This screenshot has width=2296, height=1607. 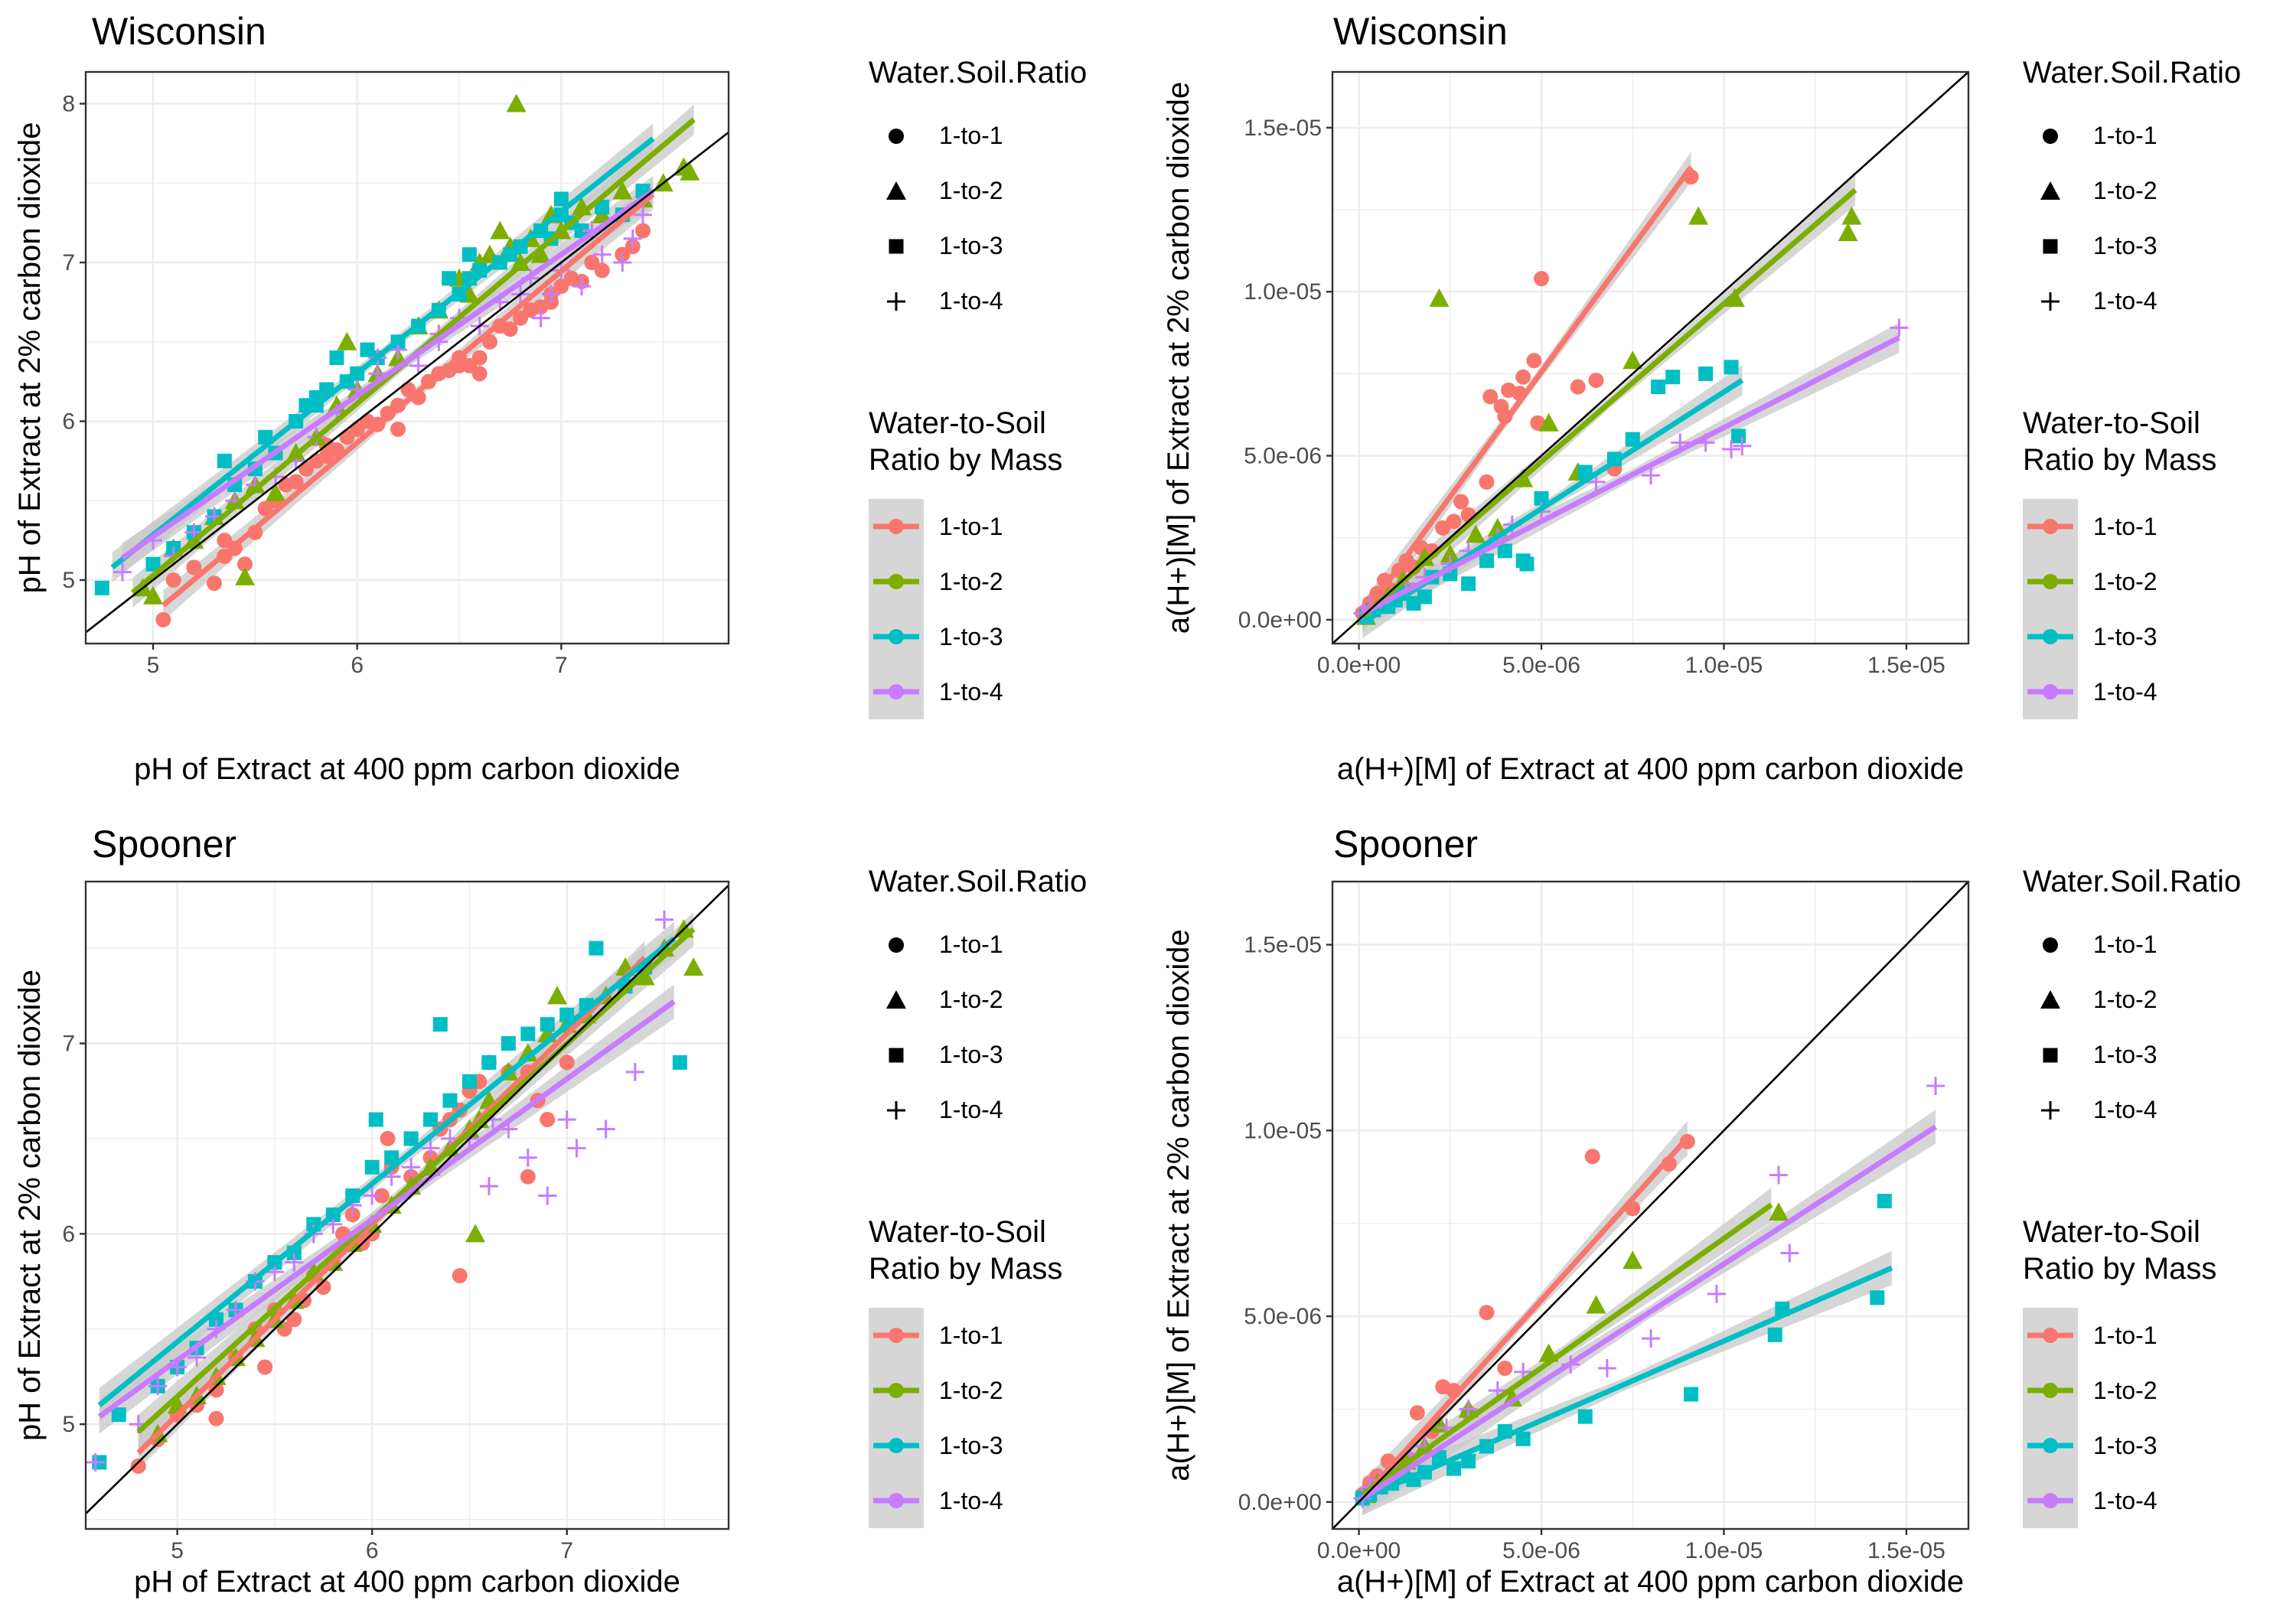 What do you see at coordinates (164, 844) in the screenshot?
I see `chart-title: Spooner` at bounding box center [164, 844].